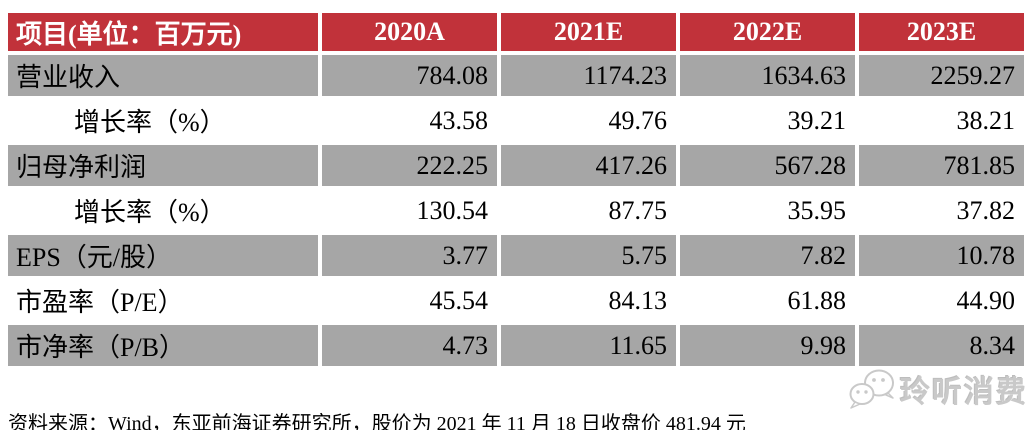  What do you see at coordinates (941, 210) in the screenshot?
I see `cell-value: 37.82` at bounding box center [941, 210].